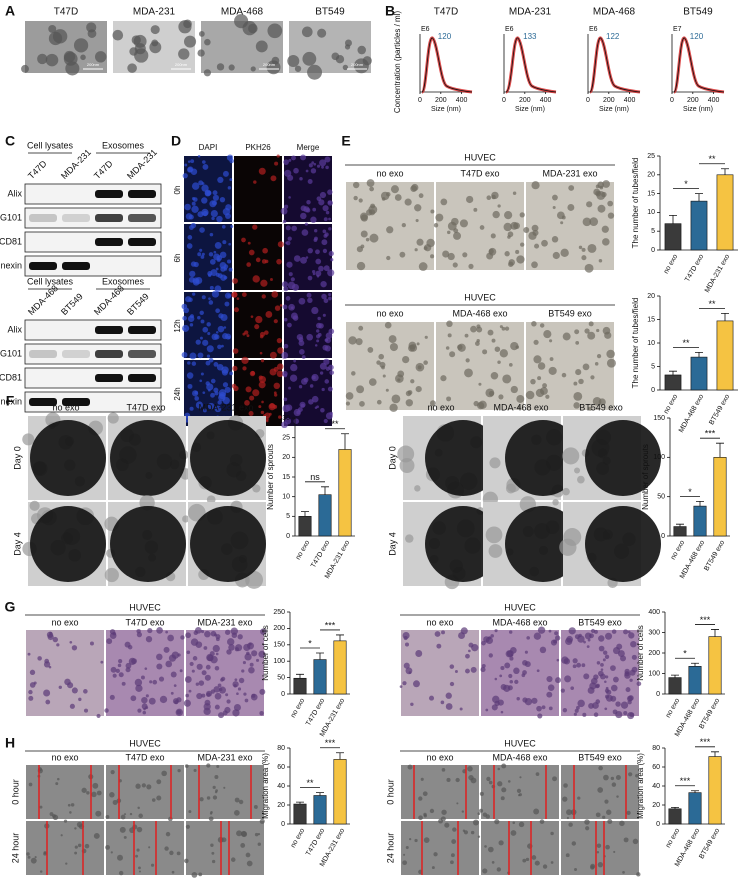 This screenshot has width=751, height=879. Describe the element at coordinates (265, 653) in the screenshot. I see `y-axis-label: Number of cells` at that location.